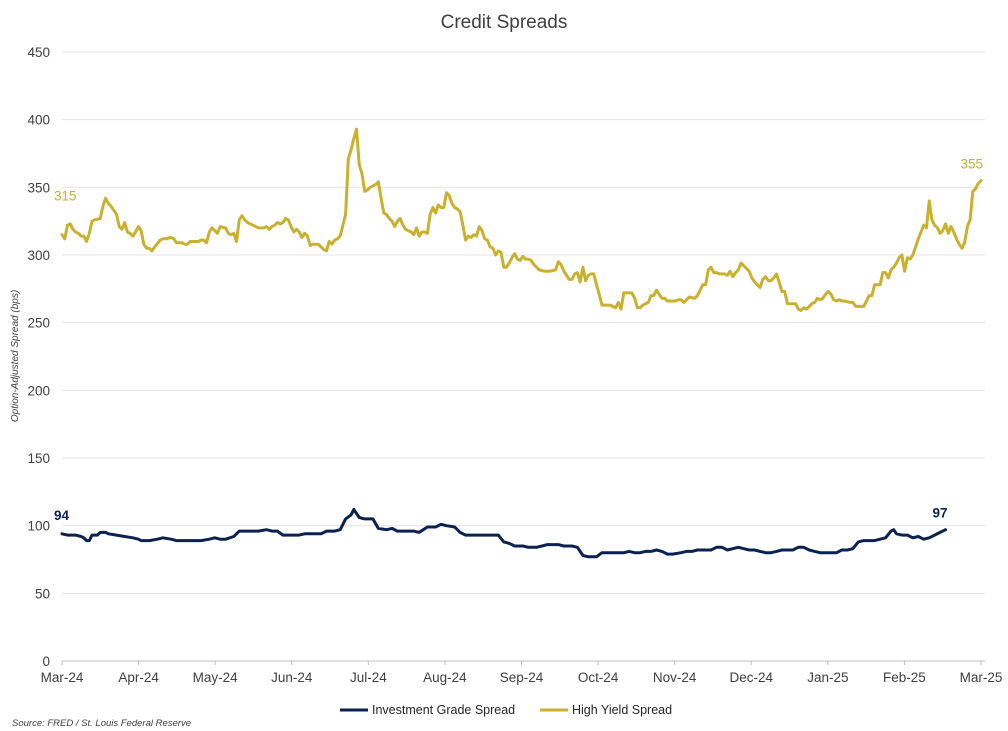  I want to click on x-tick-label: Oct-24, so click(598, 677).